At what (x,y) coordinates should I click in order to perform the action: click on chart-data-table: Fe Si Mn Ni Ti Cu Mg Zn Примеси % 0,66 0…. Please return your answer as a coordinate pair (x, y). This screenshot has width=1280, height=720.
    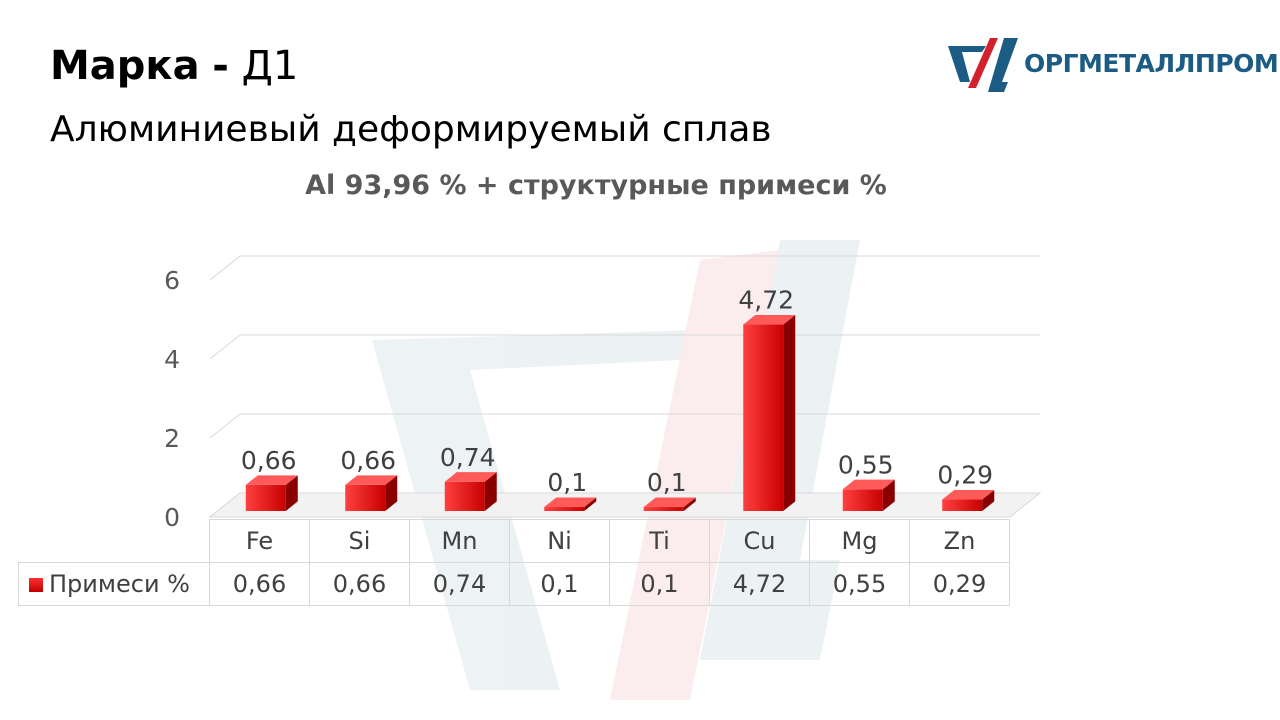
    Looking at the image, I should click on (514, 562).